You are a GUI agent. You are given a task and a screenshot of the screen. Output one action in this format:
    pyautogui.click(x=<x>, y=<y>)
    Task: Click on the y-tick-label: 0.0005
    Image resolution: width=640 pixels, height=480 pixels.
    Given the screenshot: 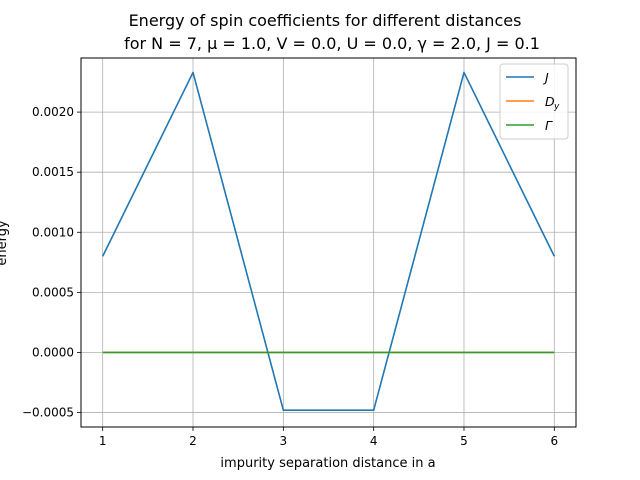 What is the action you would take?
    pyautogui.click(x=53, y=292)
    